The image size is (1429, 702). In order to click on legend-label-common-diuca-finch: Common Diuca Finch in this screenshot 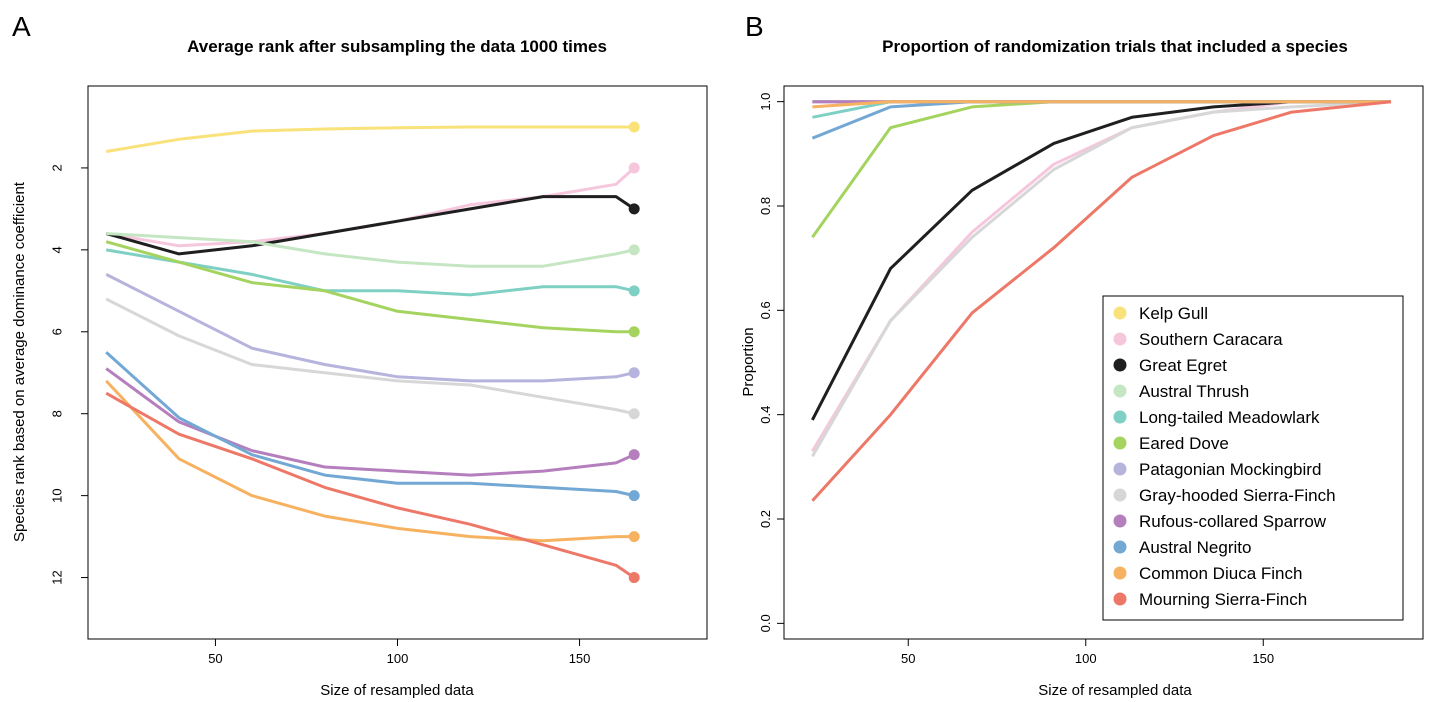, I will do `click(1220, 573)`.